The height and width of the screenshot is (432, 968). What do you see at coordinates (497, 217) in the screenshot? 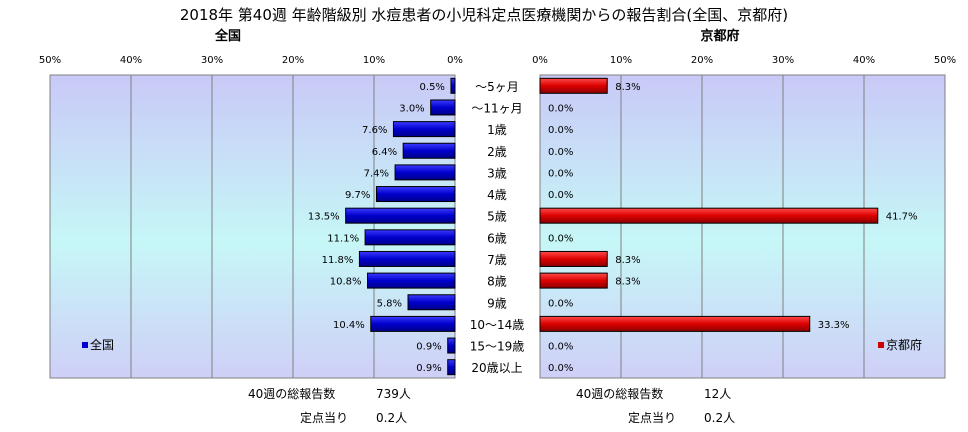
I see `category-label: 5歳` at bounding box center [497, 217].